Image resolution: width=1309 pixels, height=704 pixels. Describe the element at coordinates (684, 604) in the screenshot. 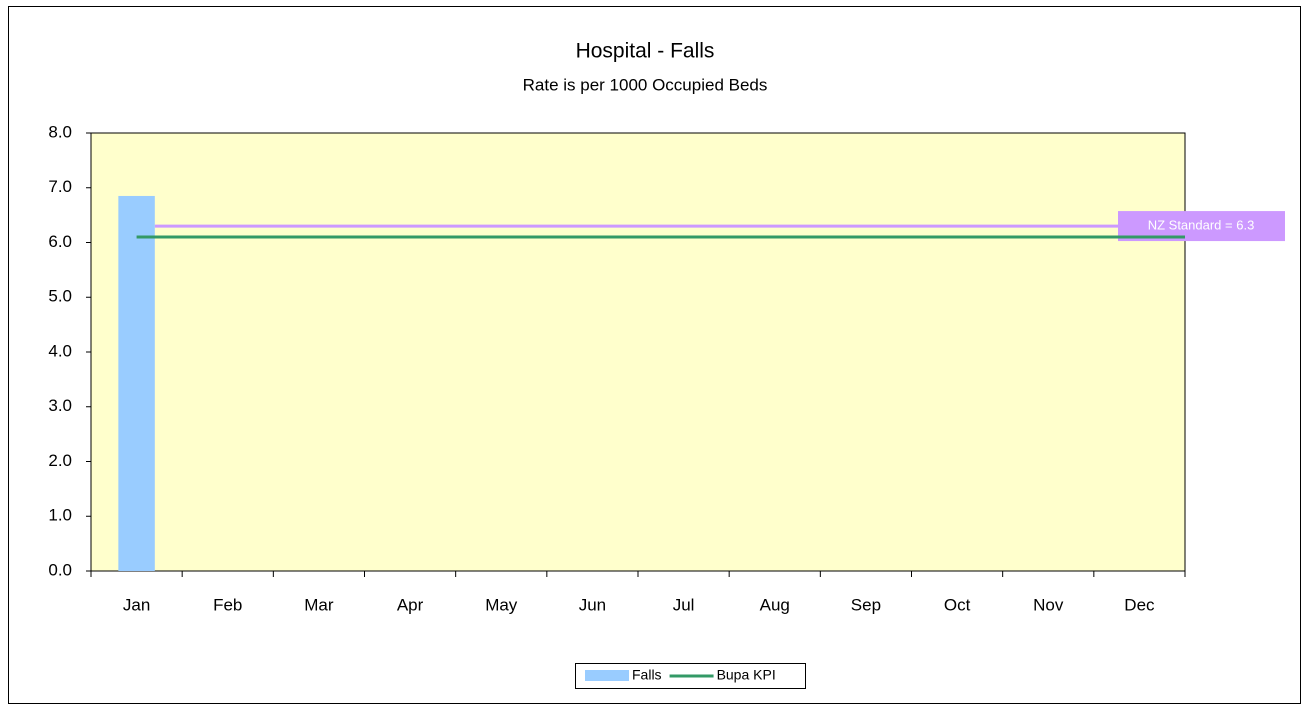

I see `x-tick-label: Jul` at that location.